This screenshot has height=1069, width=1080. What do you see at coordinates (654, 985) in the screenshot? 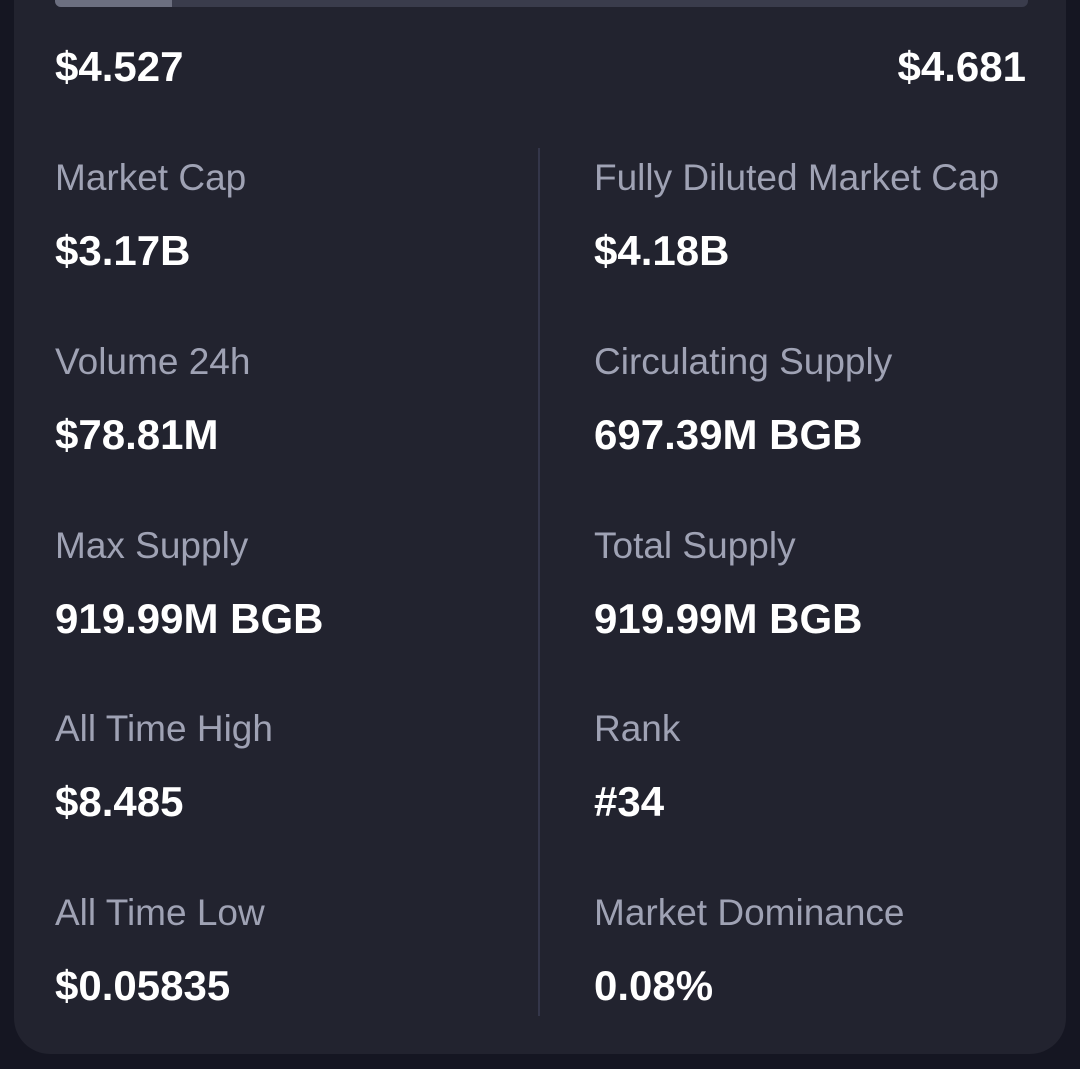
I see `stat-value: 0.08%` at bounding box center [654, 985].